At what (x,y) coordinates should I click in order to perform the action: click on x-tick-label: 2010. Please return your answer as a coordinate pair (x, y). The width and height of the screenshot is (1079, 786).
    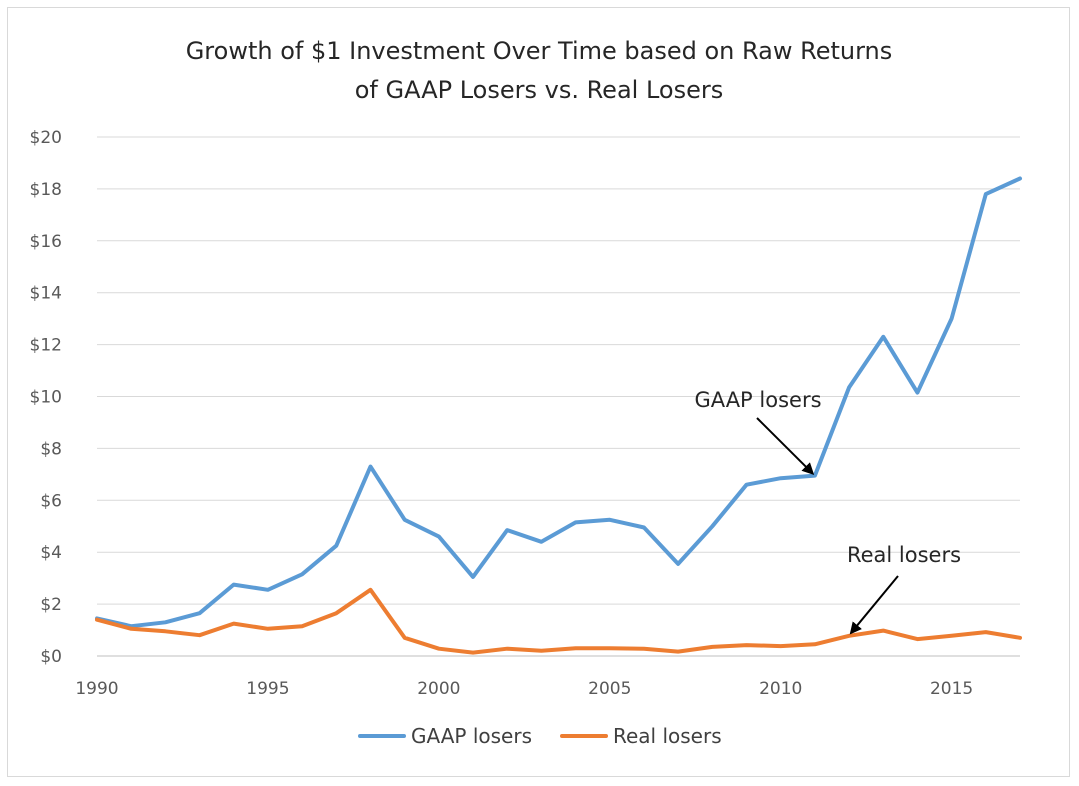
    Looking at the image, I should click on (780, 689).